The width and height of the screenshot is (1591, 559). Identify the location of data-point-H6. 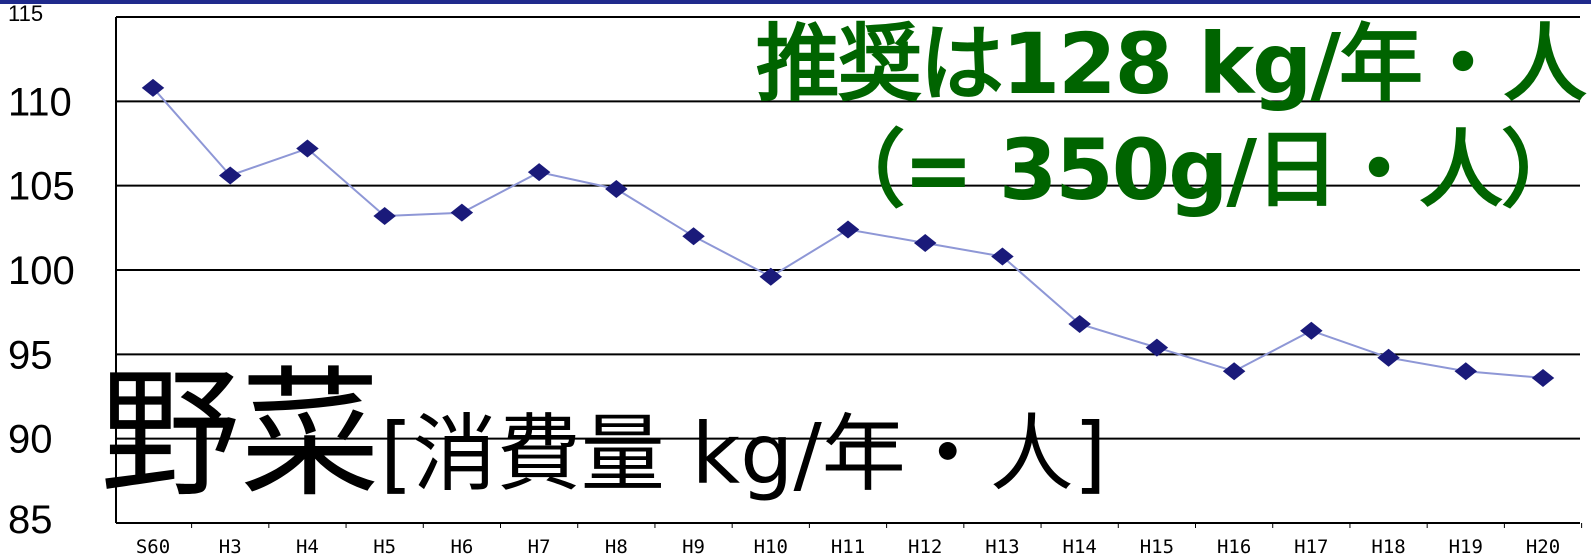
(462, 212).